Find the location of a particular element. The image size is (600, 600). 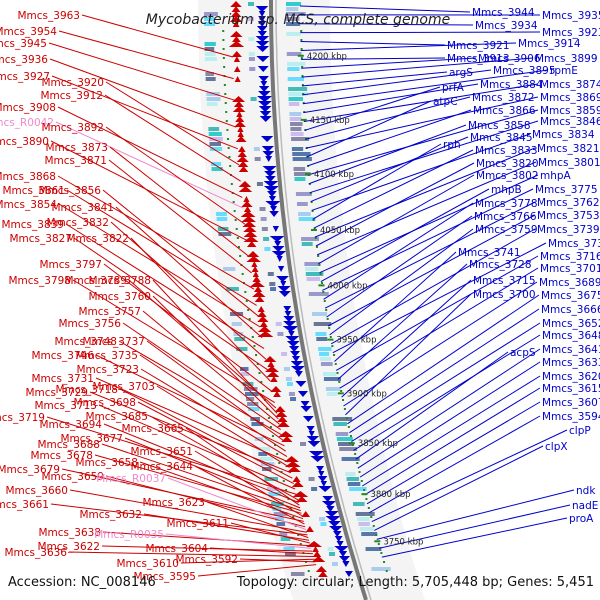

gene-label: Mmcs_3659 is located at coordinates (72, 477).